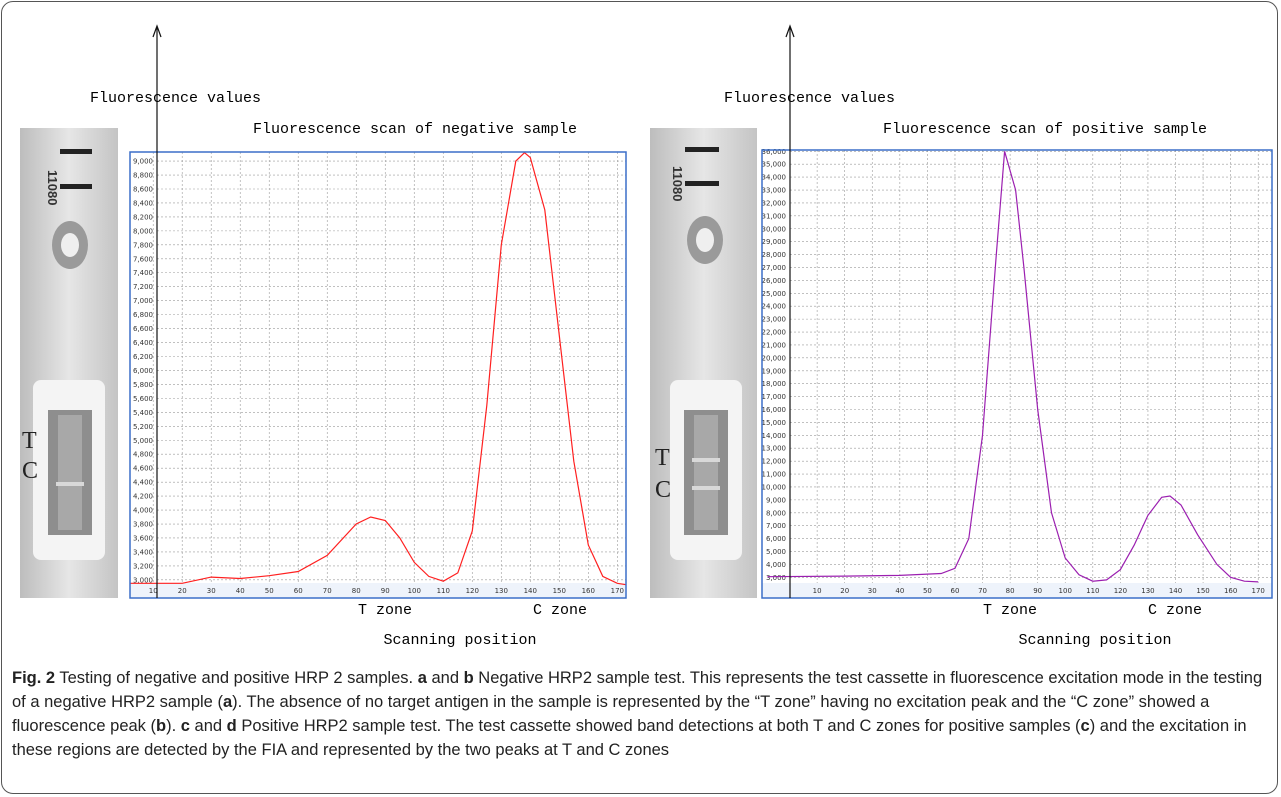  I want to click on y-tick-label: 7,200, so click(143, 287).